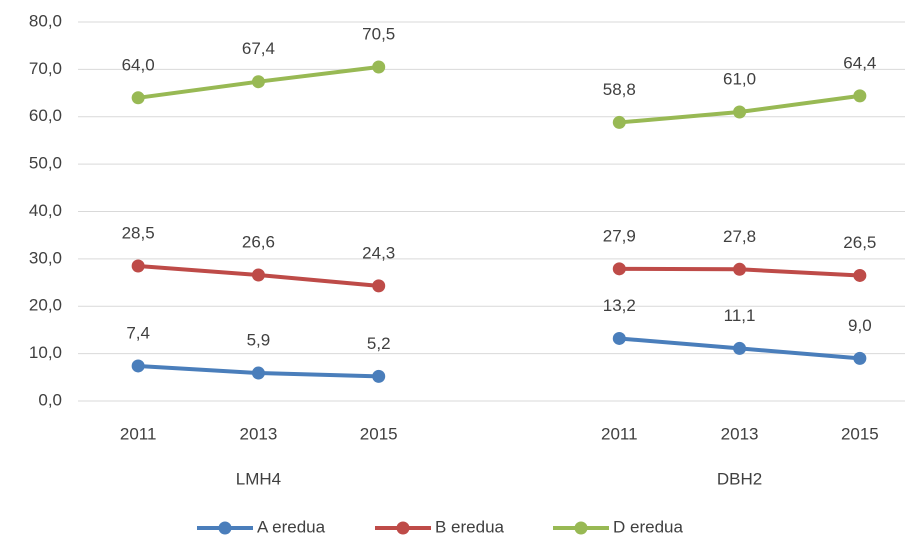 This screenshot has width=909, height=540. Describe the element at coordinates (740, 315) in the screenshot. I see `data-label: 11,1` at that location.